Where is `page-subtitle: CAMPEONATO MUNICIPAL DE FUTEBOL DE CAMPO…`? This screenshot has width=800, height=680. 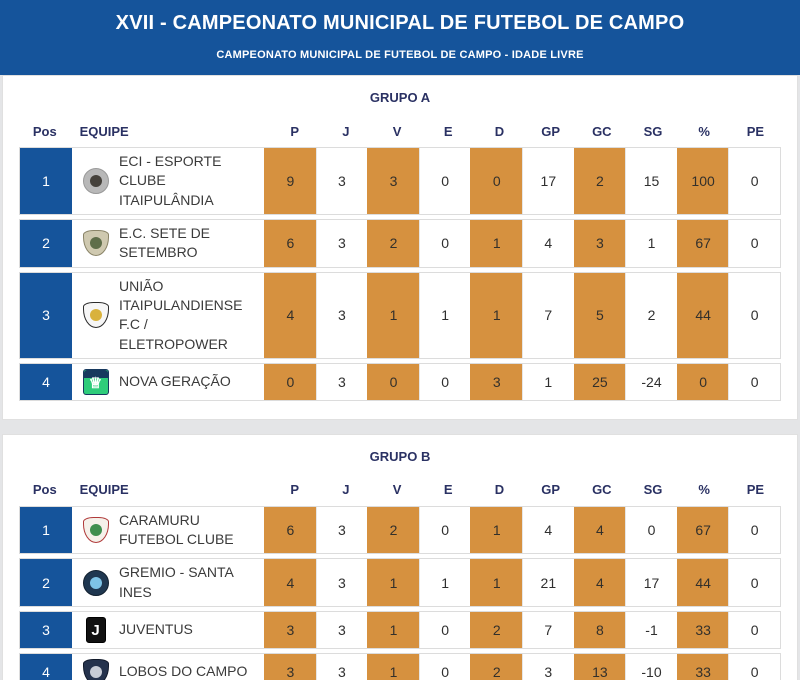
page-subtitle: CAMPEONATO MUNICIPAL DE FUTEBOL DE CAMPO… is located at coordinates (400, 55).